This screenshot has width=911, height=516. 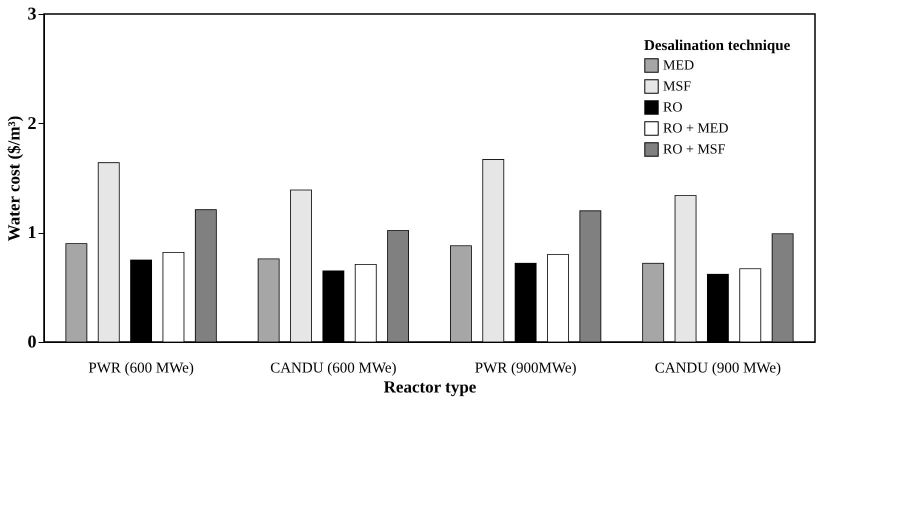 I want to click on legend-label: RO + MSF, so click(x=694, y=150).